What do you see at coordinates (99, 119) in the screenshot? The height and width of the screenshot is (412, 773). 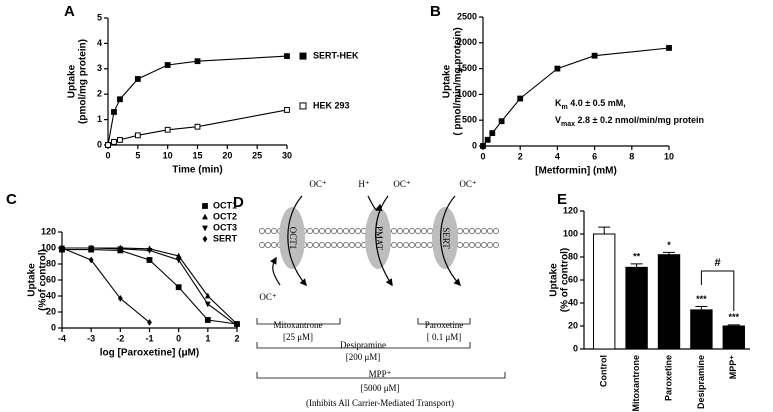 I see `y-tick-label: 1` at bounding box center [99, 119].